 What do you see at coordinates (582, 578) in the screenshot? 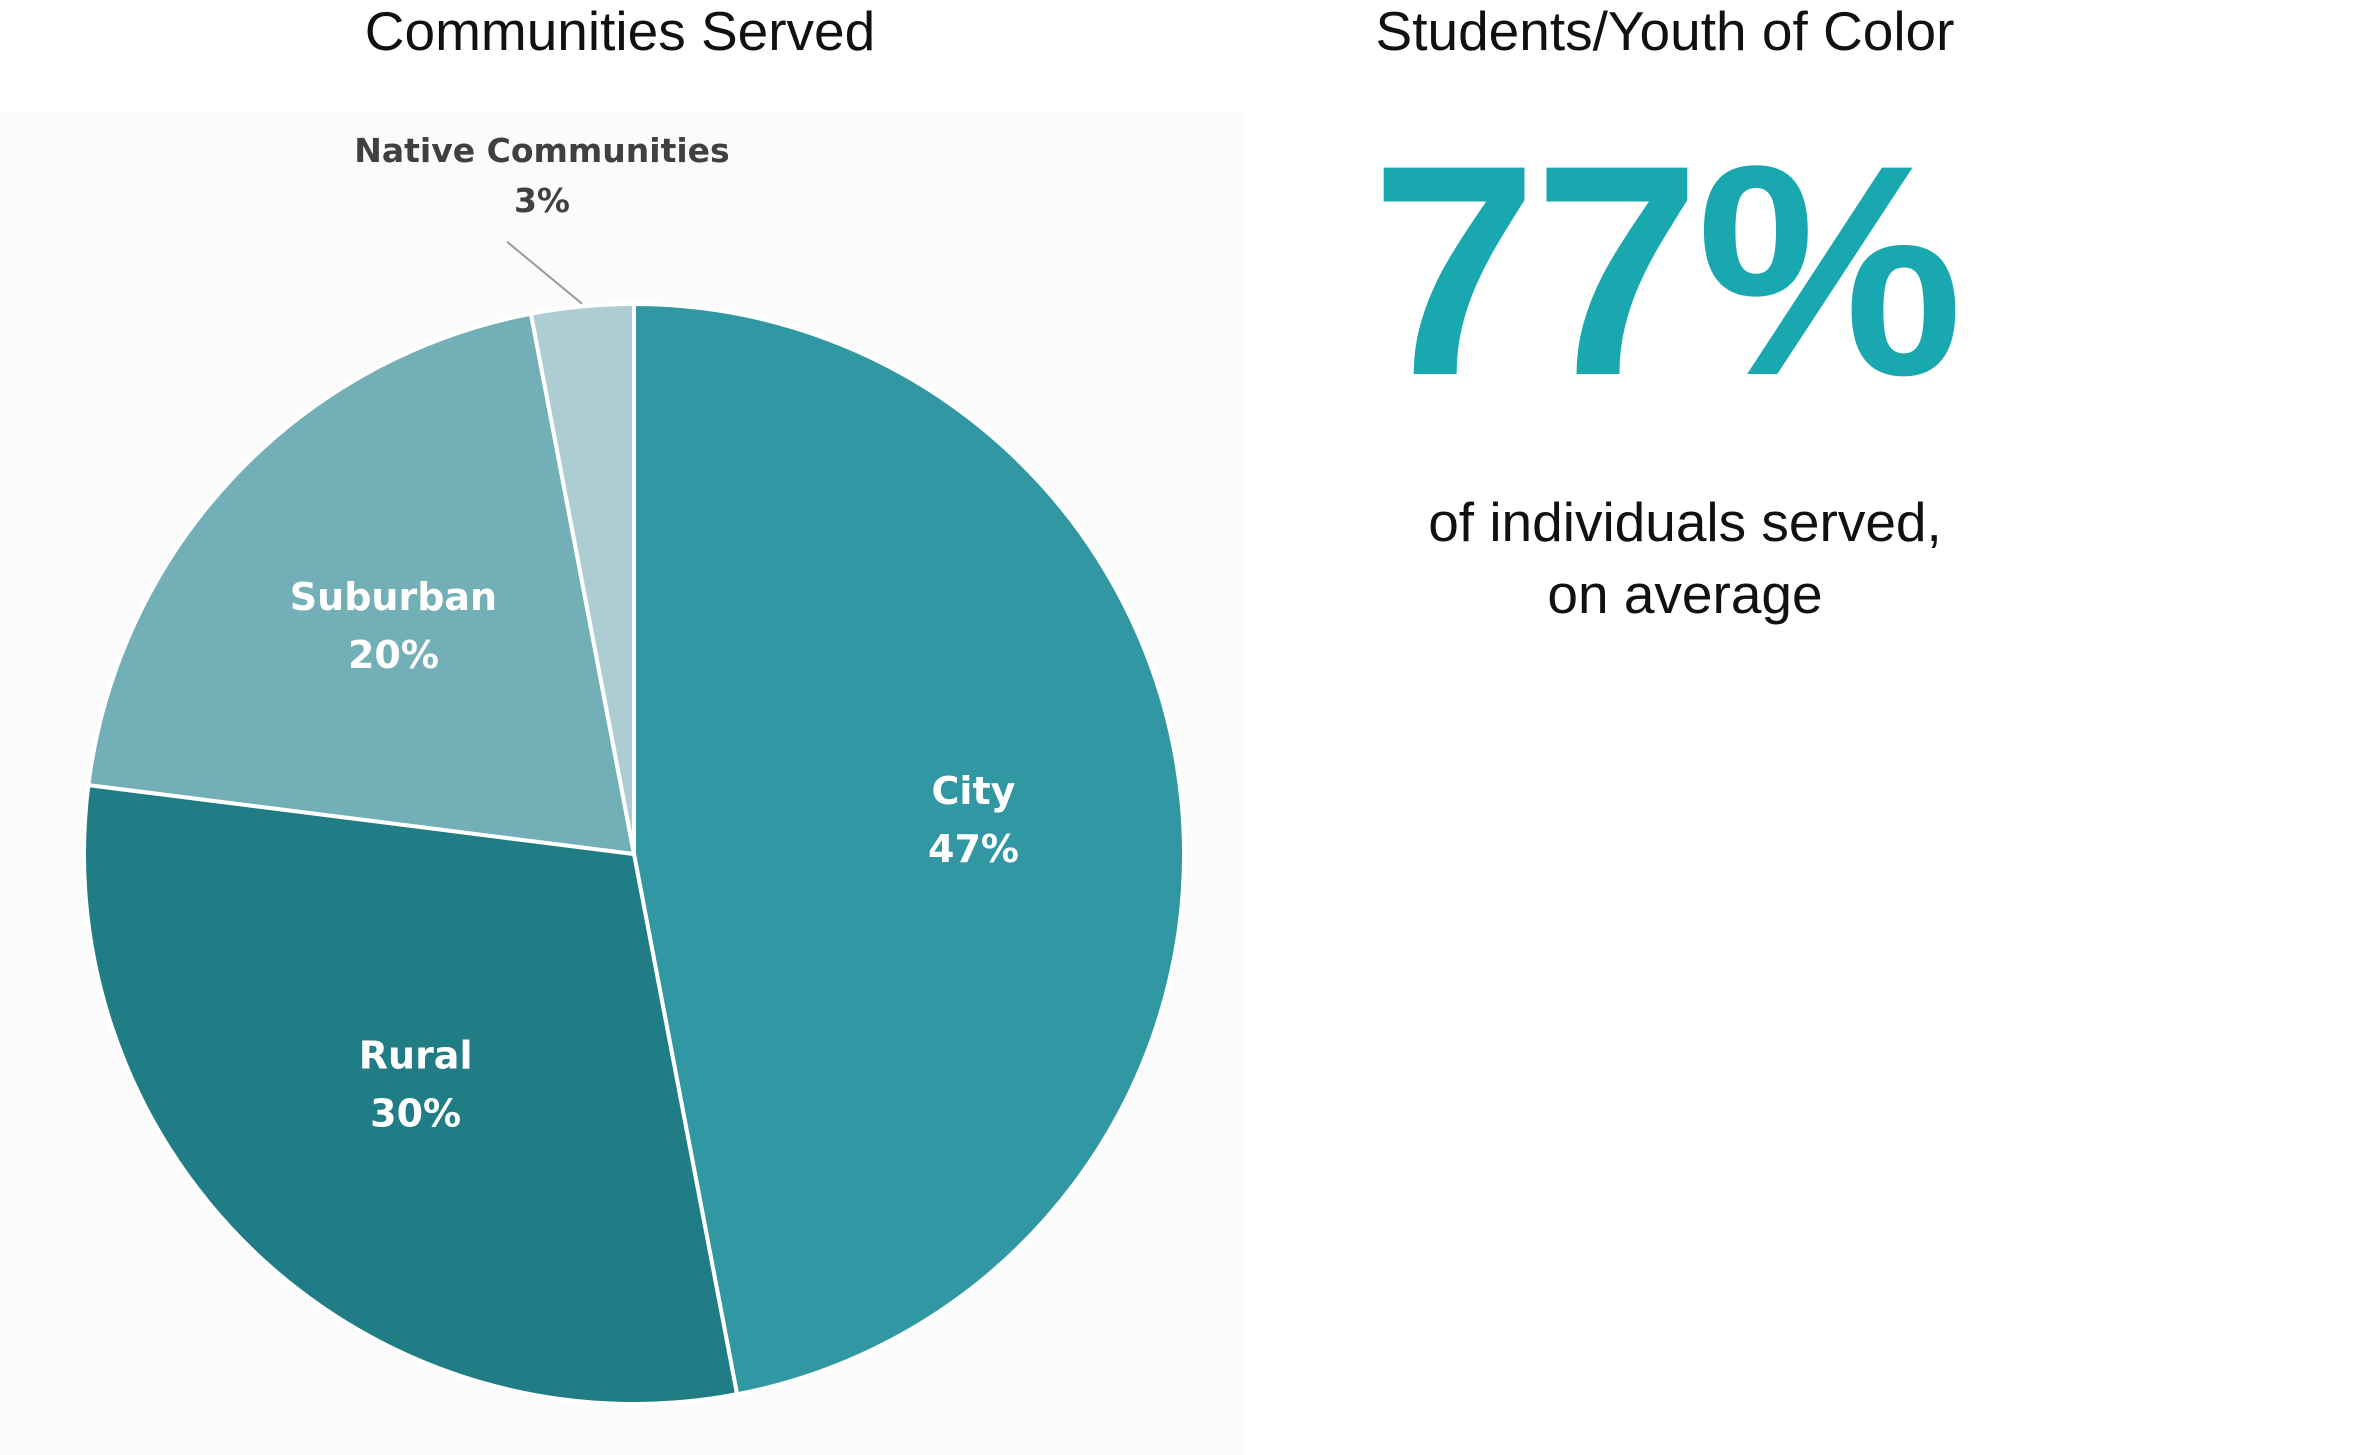
I see `pie-slice-native-communities` at bounding box center [582, 578].